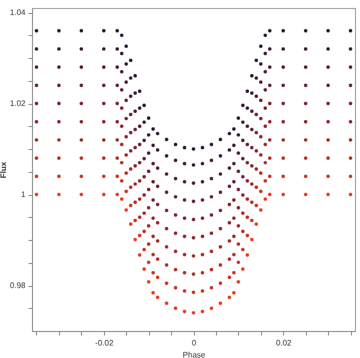 The image size is (360, 358). Describe the element at coordinates (18, 13) in the screenshot. I see `y-tick-label: 1.04` at that location.